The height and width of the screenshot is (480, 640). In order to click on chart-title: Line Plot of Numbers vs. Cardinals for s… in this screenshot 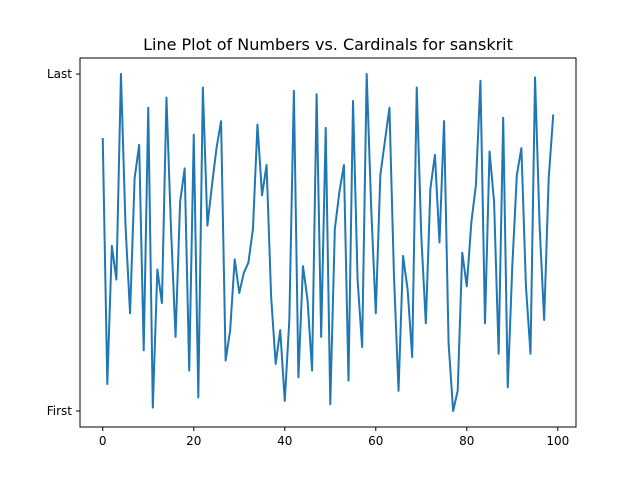, I will do `click(328, 44)`.